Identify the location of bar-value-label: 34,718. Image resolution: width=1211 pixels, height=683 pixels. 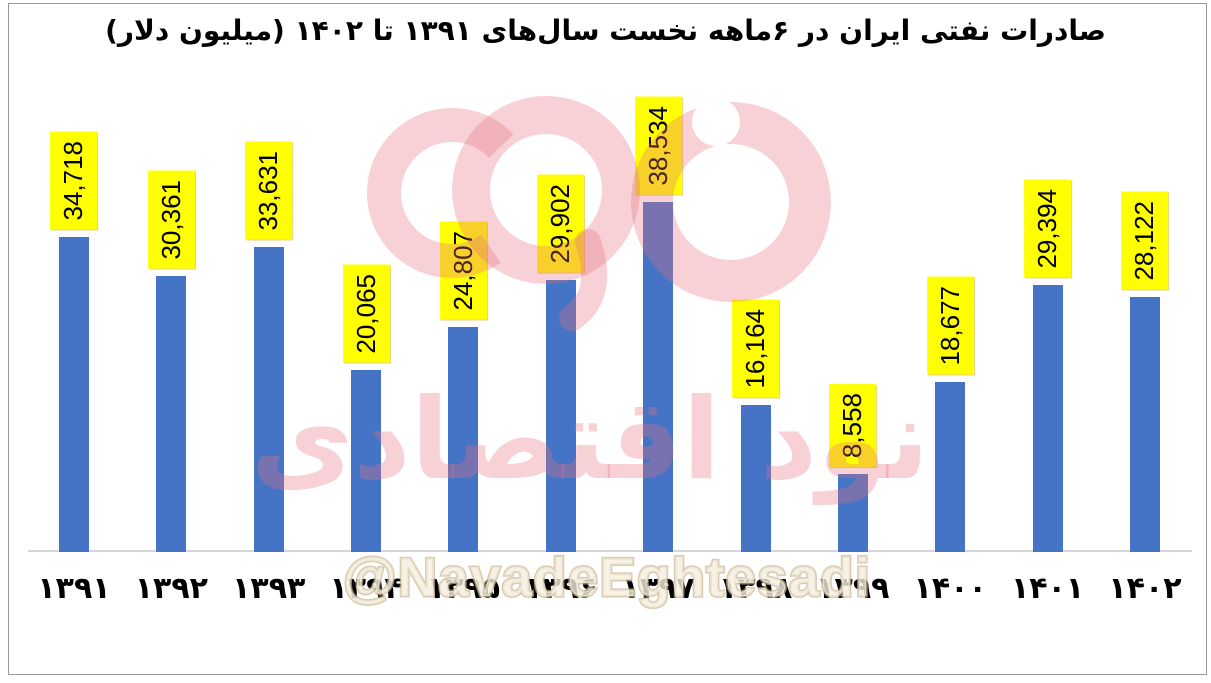
(74, 181).